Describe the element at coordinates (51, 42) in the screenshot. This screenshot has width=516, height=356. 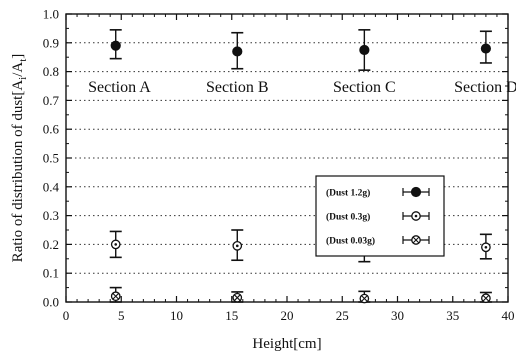
I see `y-tick-label: 0.9` at that location.